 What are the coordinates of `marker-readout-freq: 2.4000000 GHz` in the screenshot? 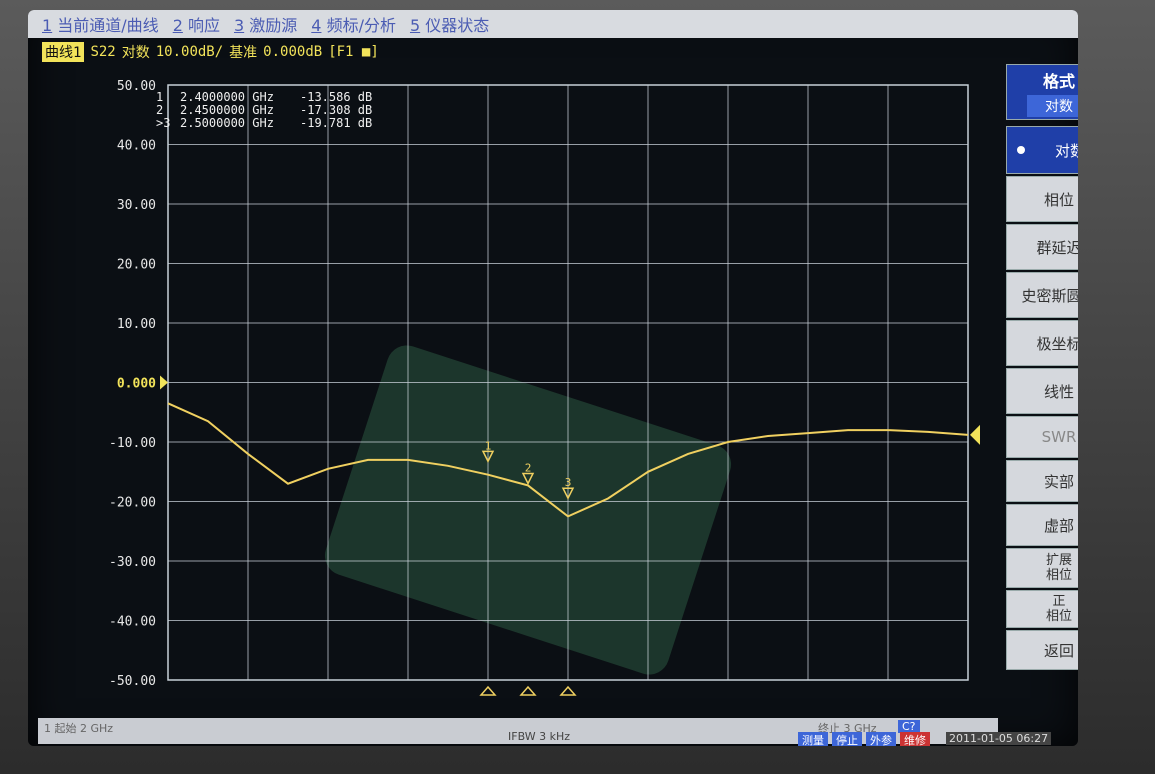 It's located at (227, 97).